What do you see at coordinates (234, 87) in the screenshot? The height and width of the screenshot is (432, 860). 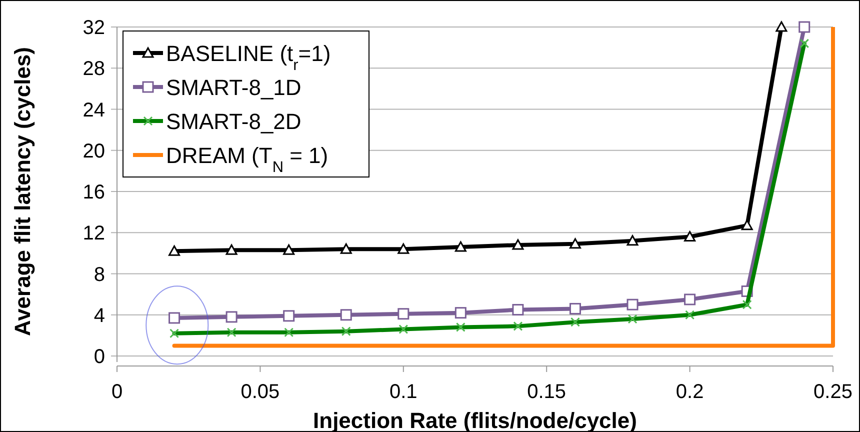 I see `legend-label: SMART-8_1D` at bounding box center [234, 87].